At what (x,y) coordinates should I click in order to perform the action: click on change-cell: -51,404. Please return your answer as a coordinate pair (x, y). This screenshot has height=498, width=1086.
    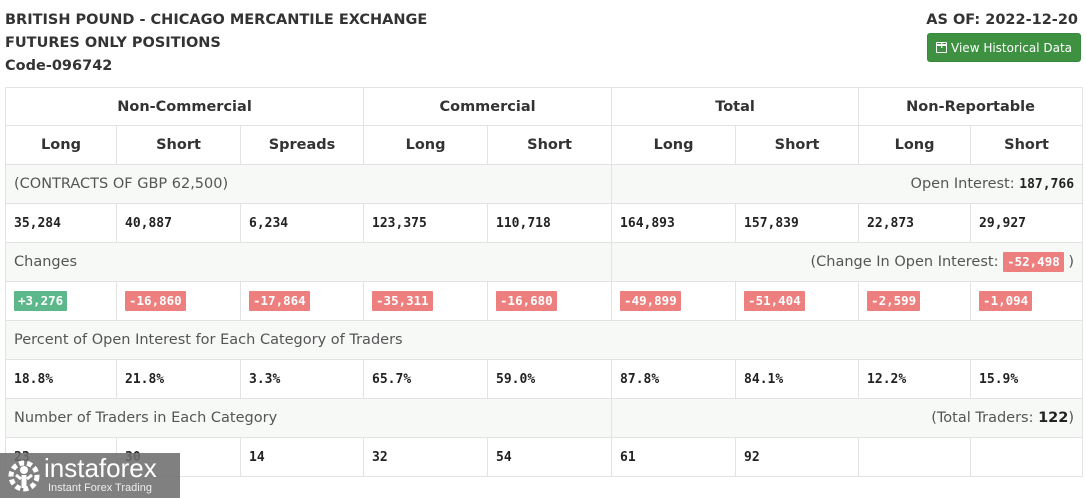
    Looking at the image, I should click on (797, 301).